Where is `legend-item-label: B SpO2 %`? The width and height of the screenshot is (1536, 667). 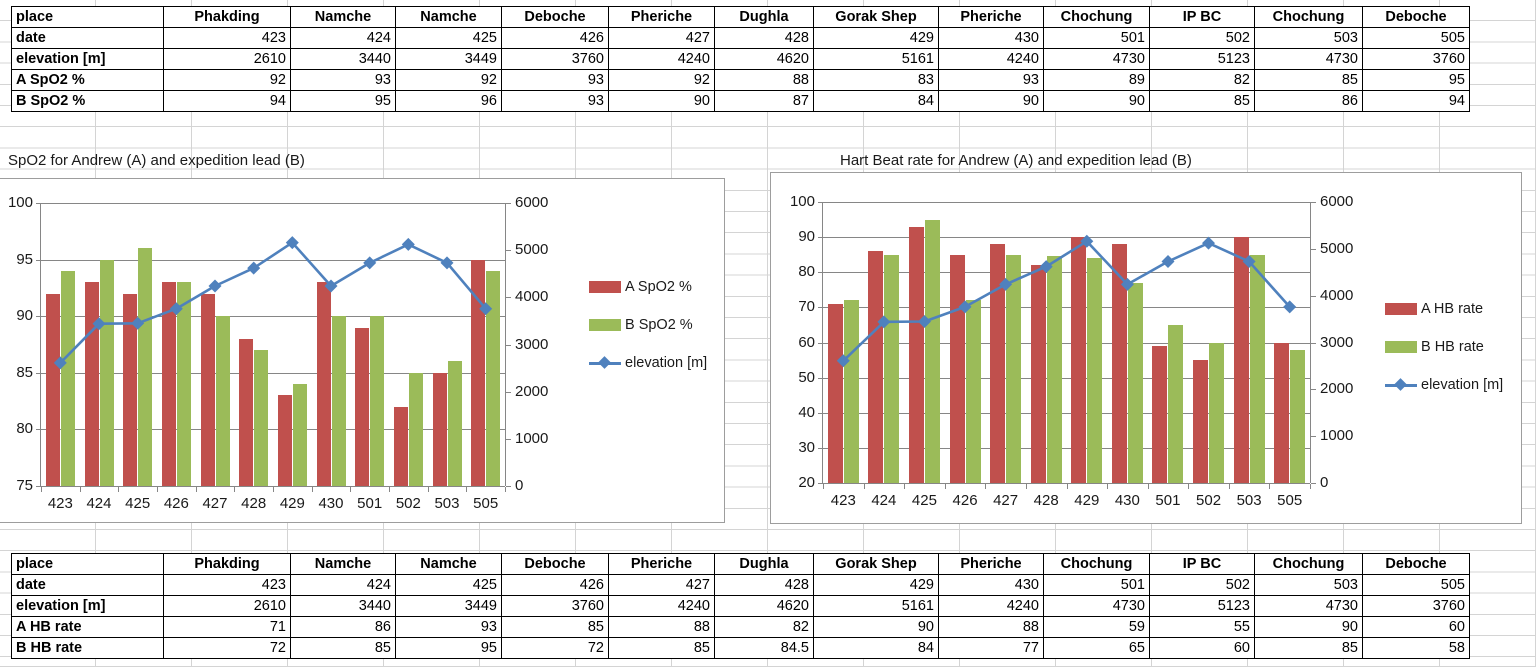
legend-item-label: B SpO2 % is located at coordinates (659, 325).